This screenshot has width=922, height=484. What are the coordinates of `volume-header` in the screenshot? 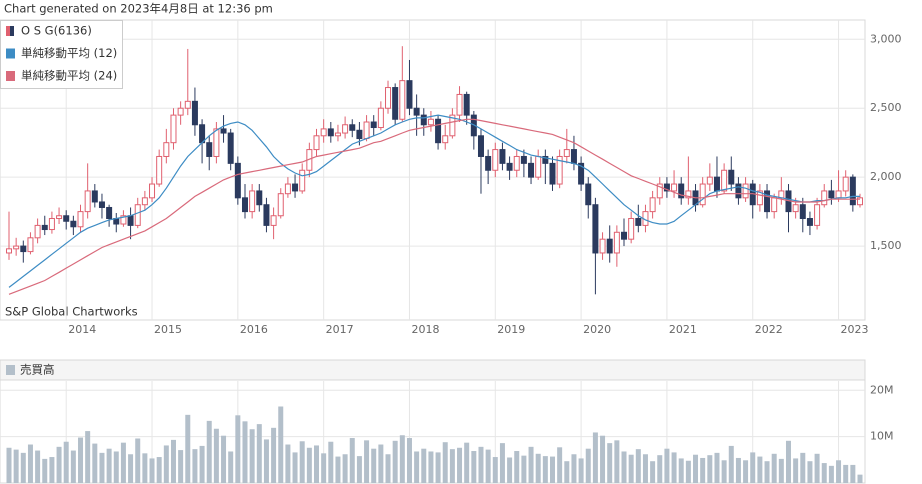 It's located at (433, 370).